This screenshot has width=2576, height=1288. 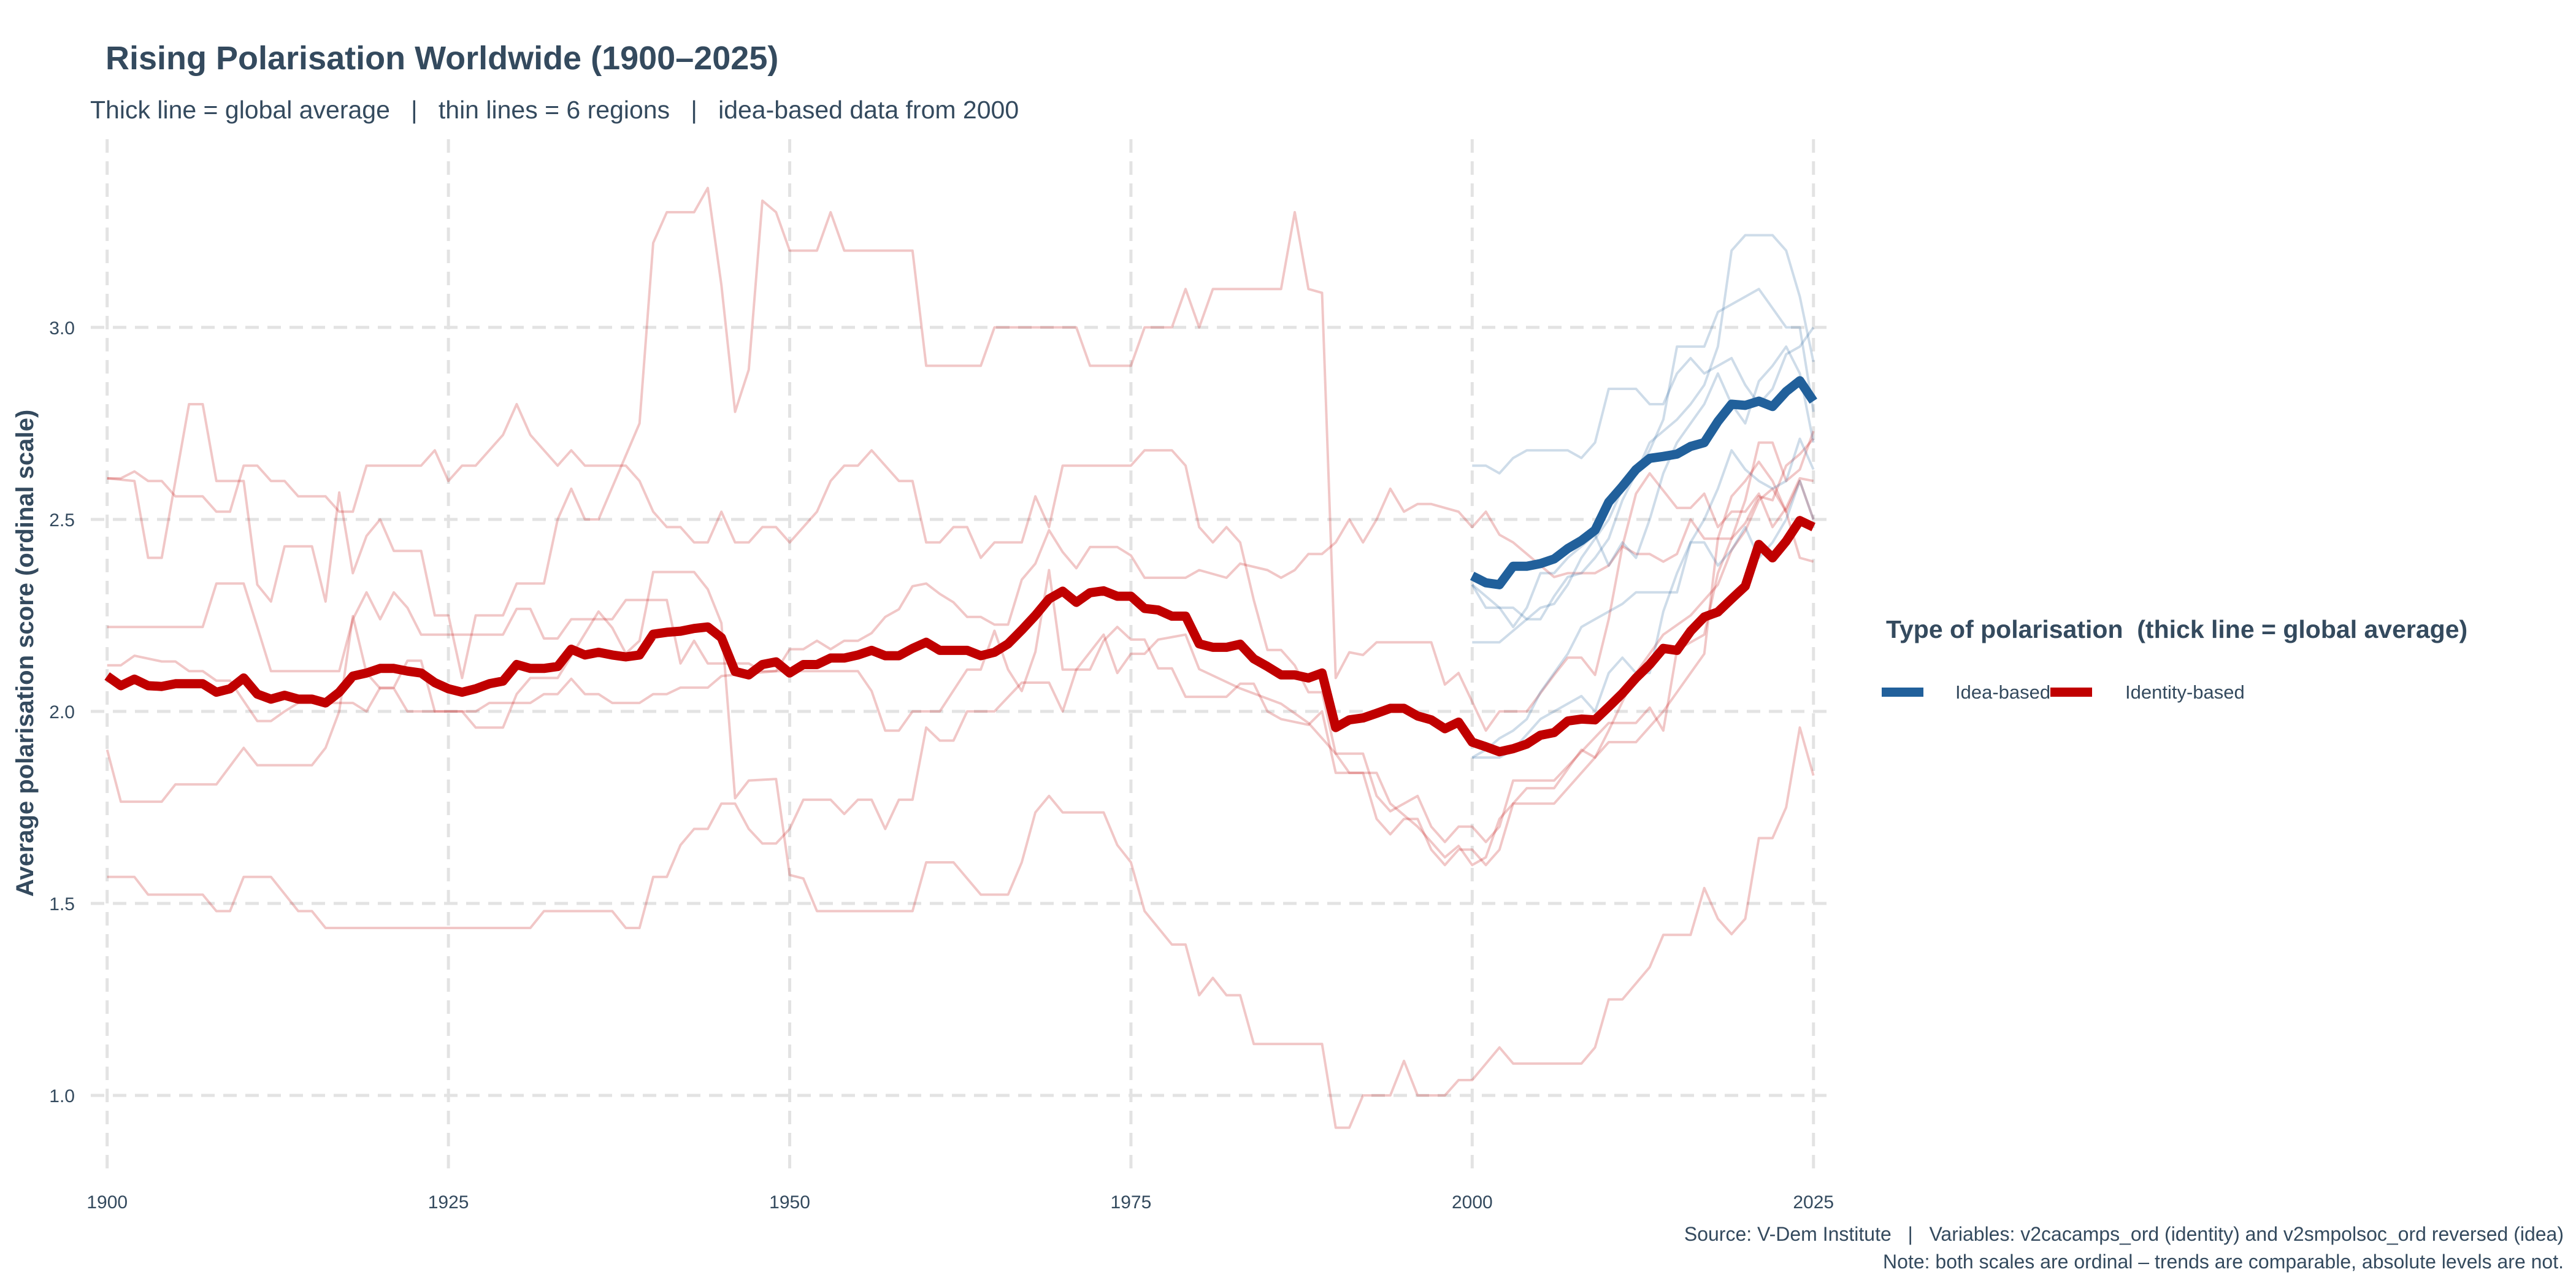 I want to click on legend-label-idea-based: Idea-based, so click(x=2002, y=692).